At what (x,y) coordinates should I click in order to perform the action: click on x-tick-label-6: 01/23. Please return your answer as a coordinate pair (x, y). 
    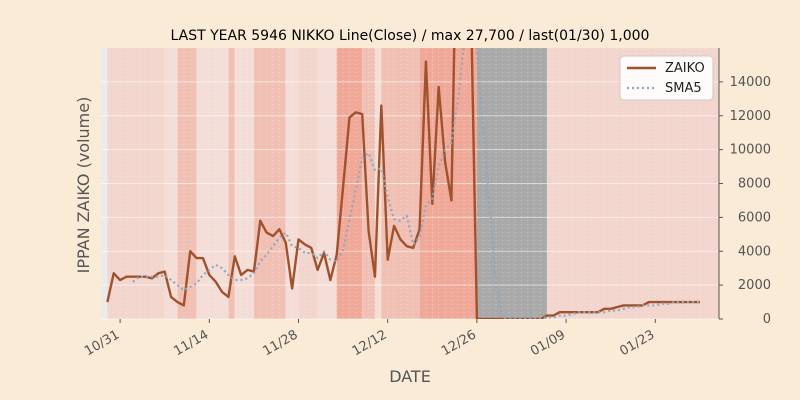
    Looking at the image, I should click on (637, 343).